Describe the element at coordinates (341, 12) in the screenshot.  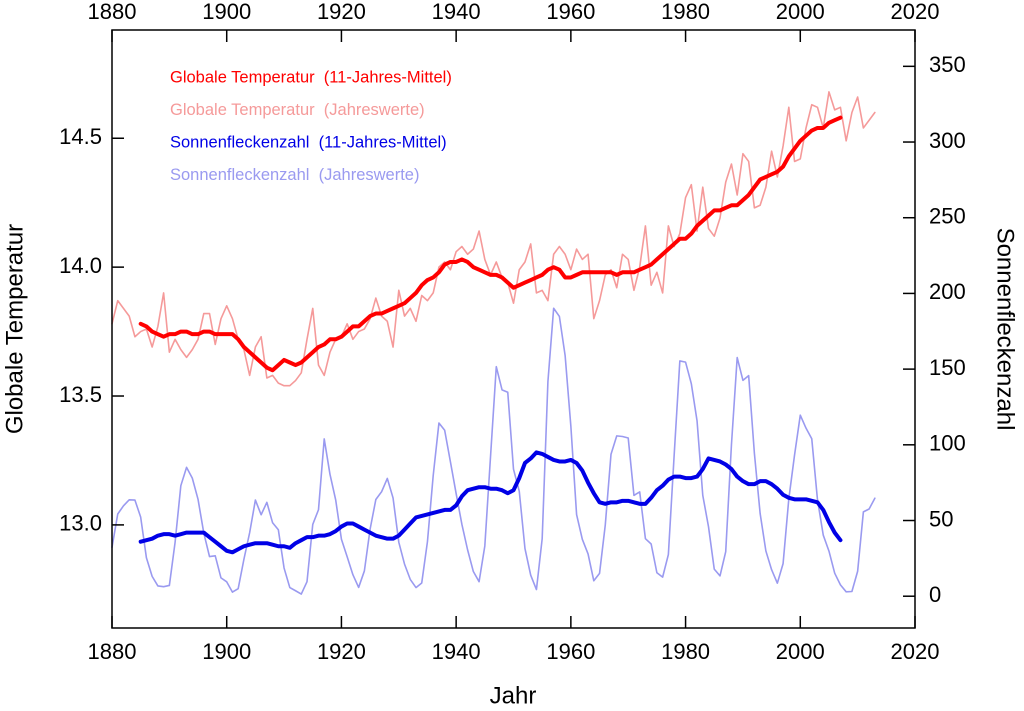
I see `x-tick-label-top: 1920` at that location.